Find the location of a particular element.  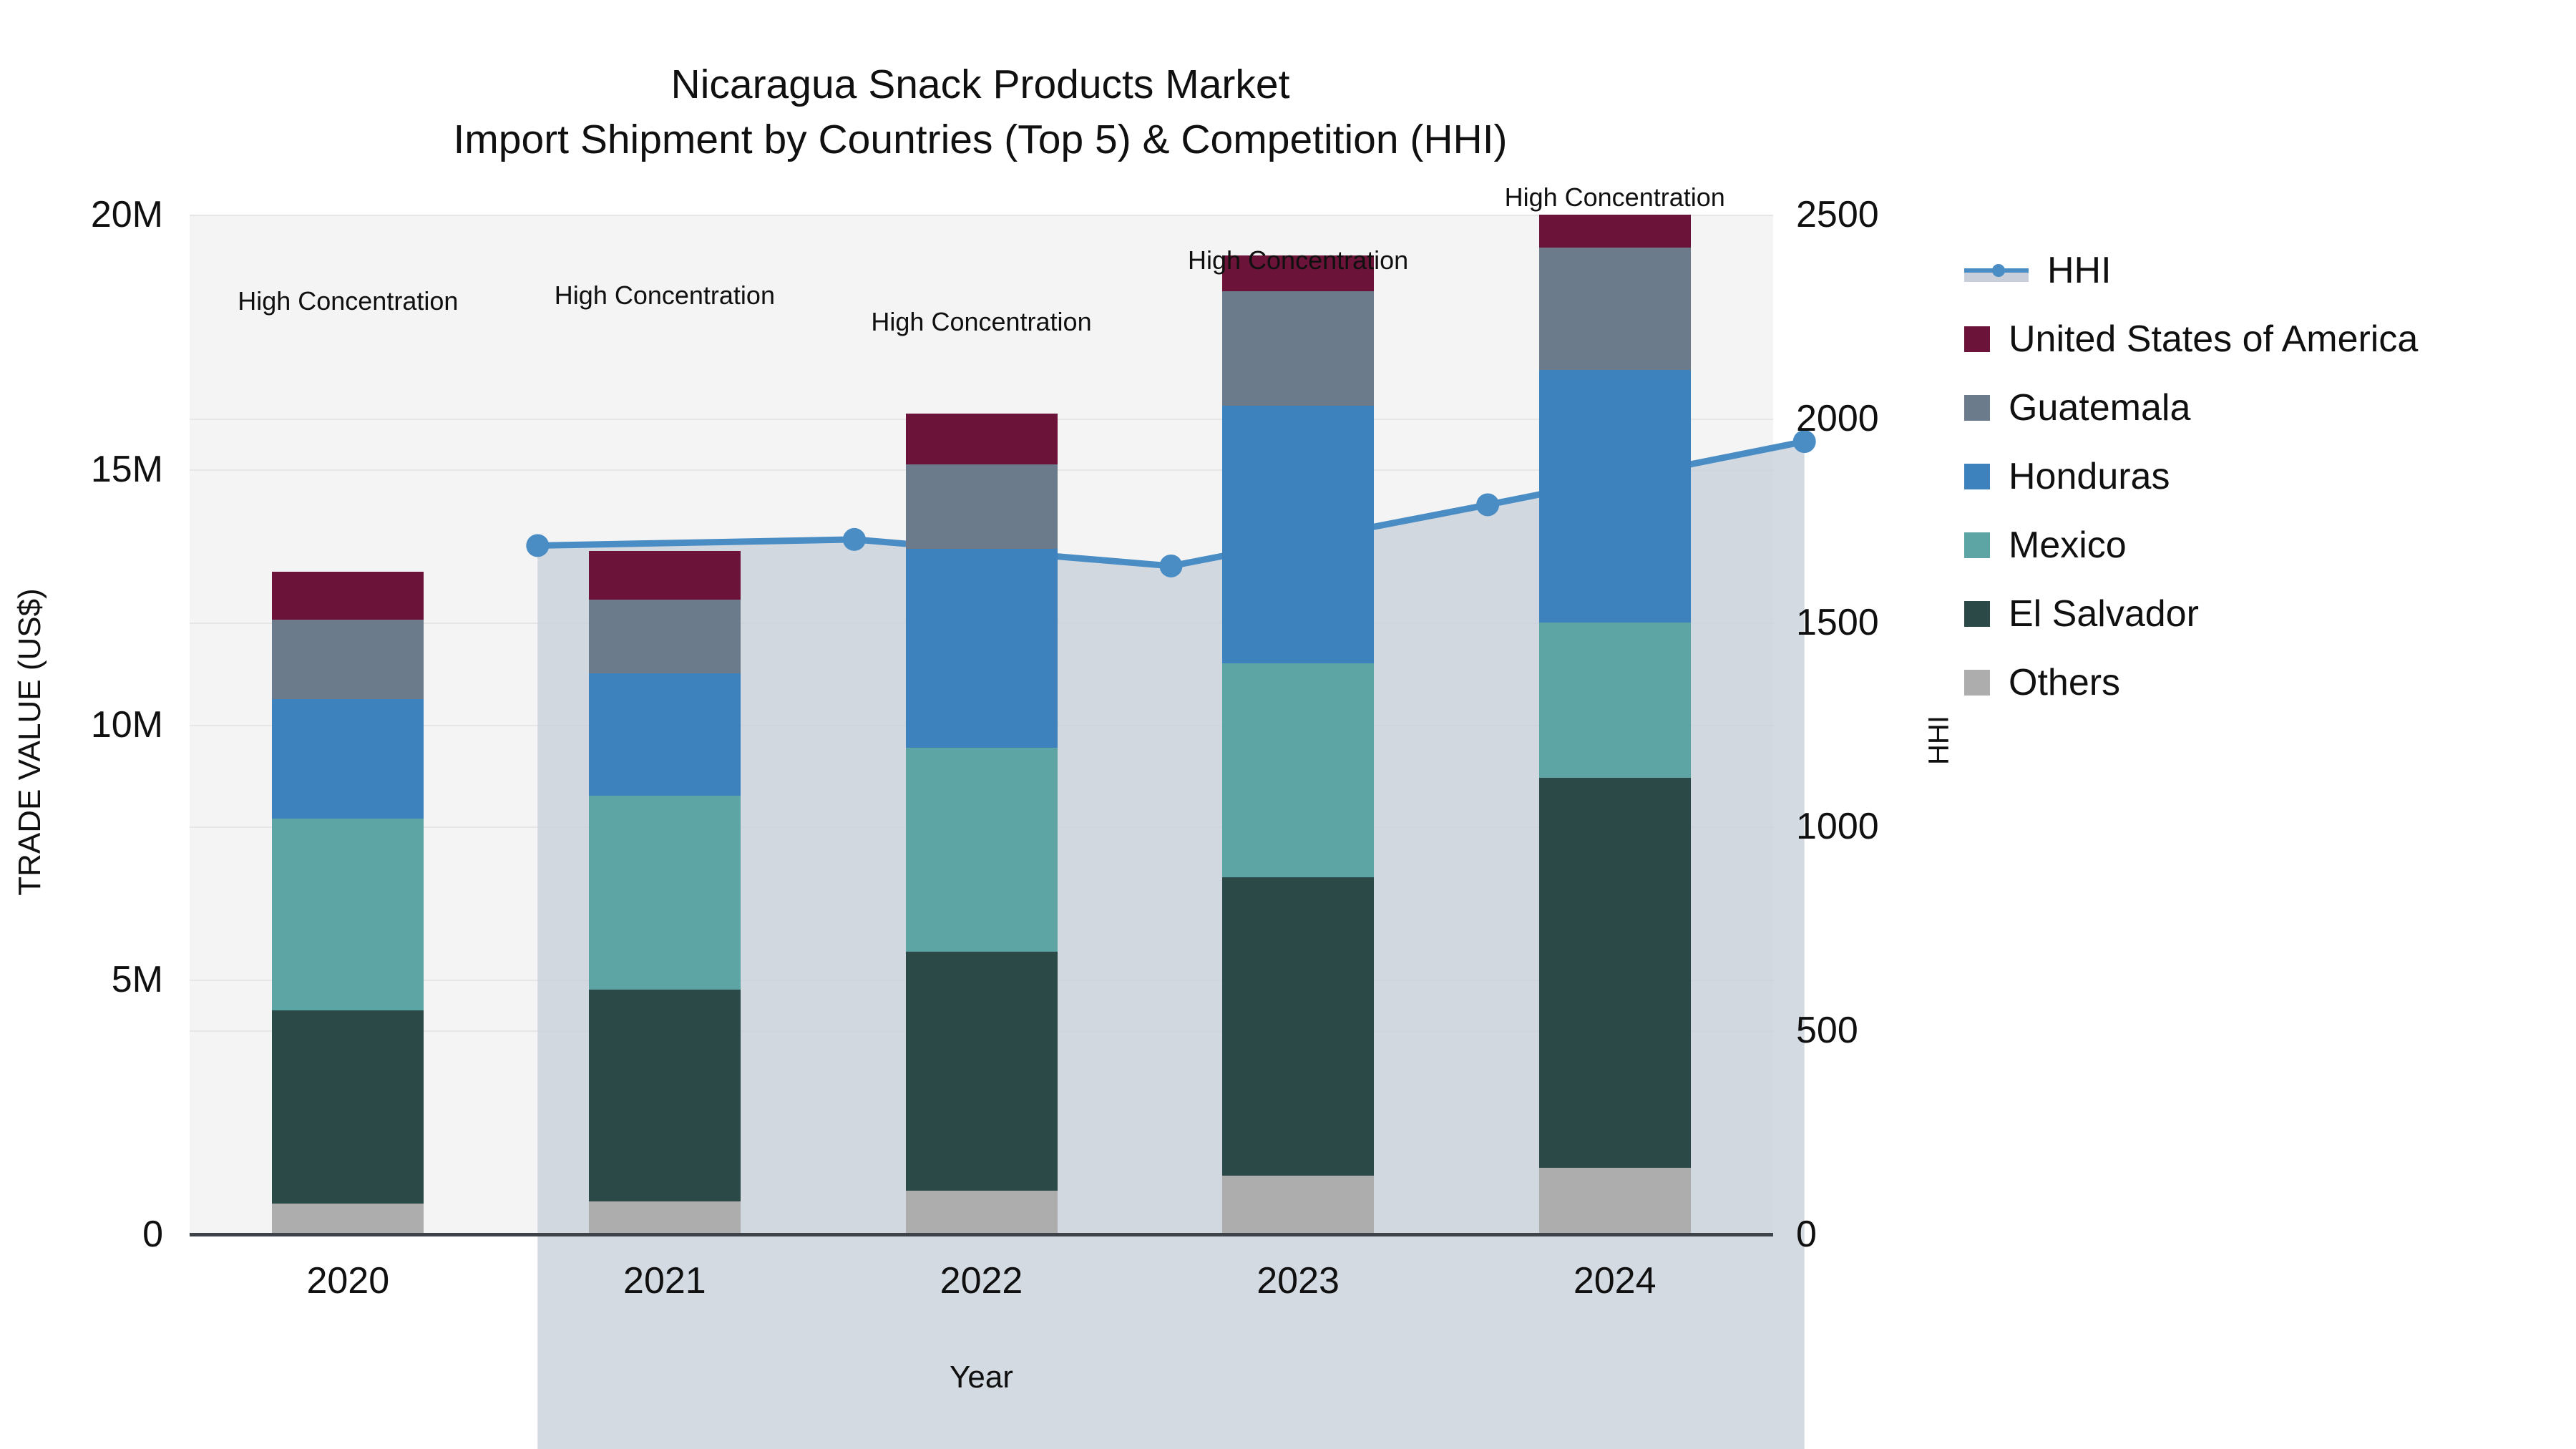

legend-line-icon is located at coordinates (1996, 270).